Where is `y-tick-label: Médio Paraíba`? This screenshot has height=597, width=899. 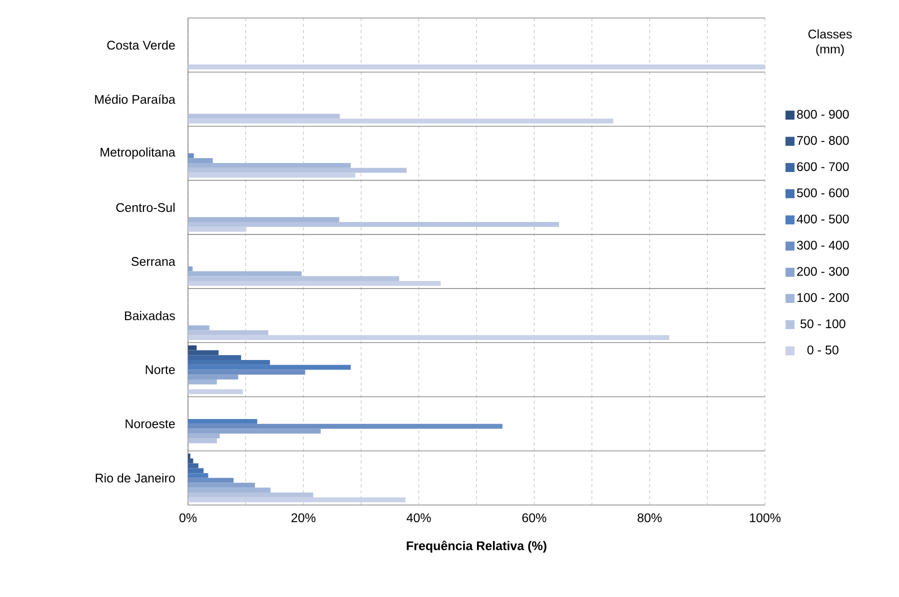 y-tick-label: Médio Paraíba is located at coordinates (135, 99).